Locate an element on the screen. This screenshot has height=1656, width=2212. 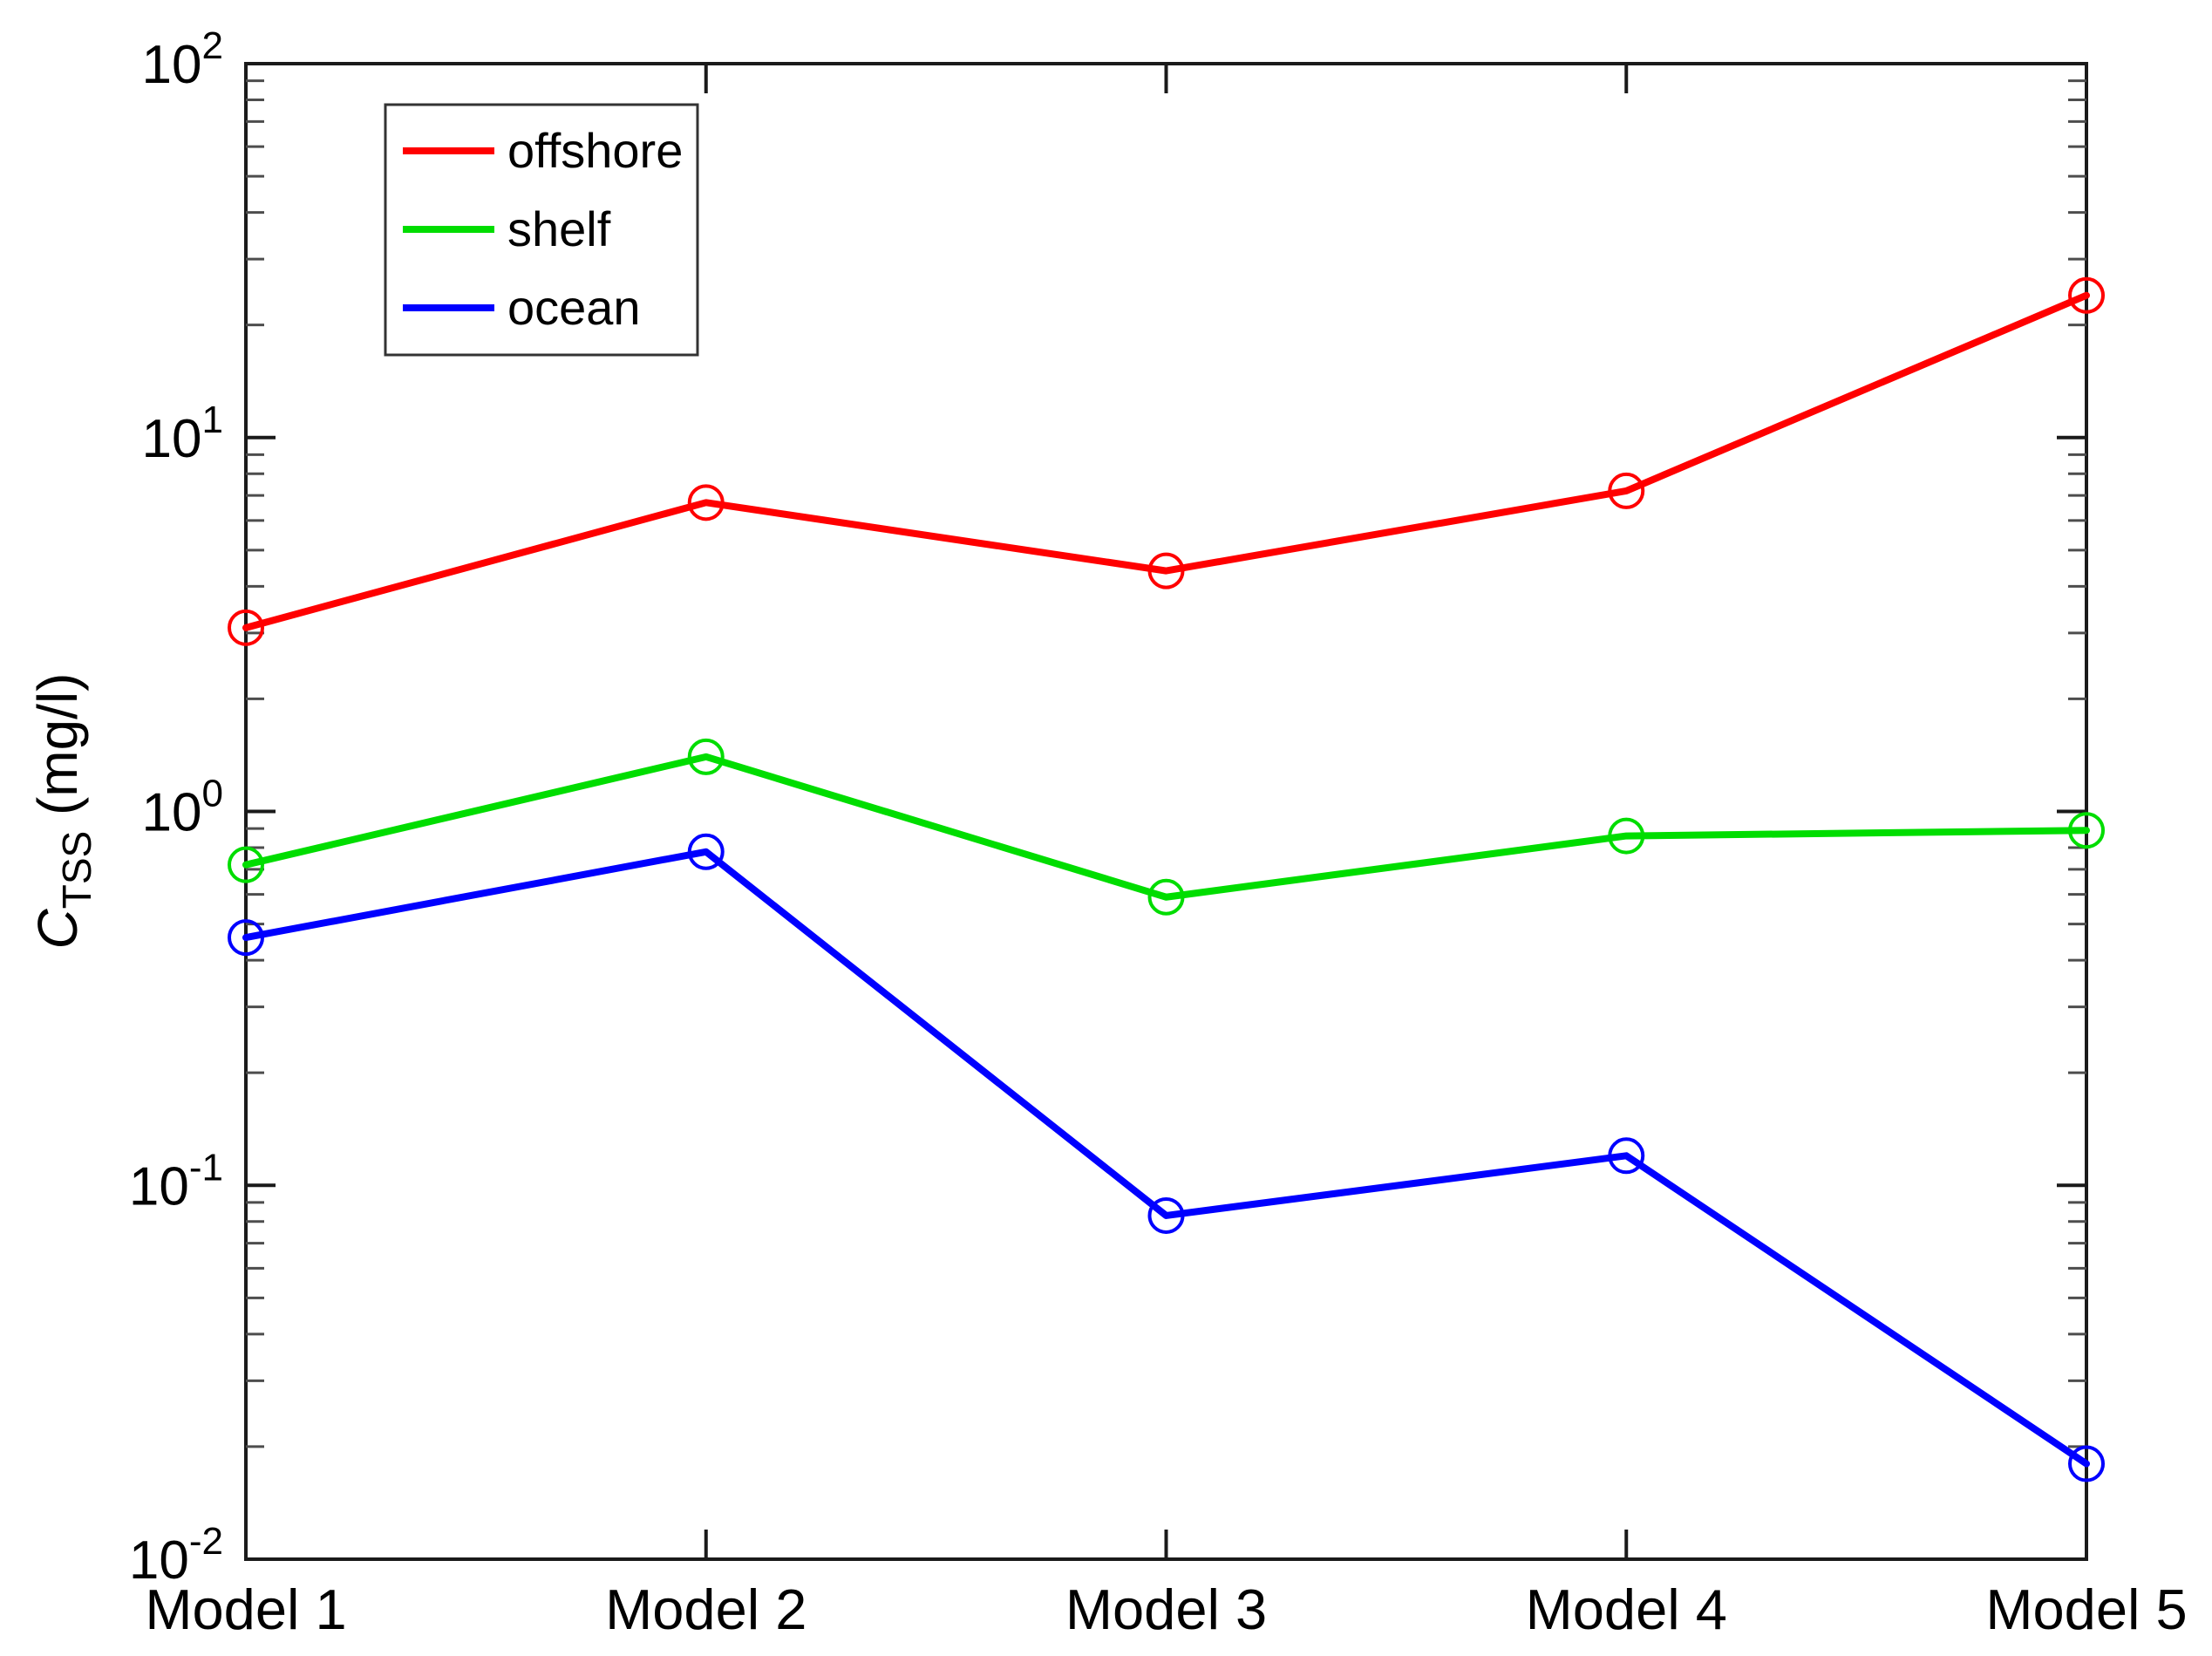
y-axis-label-var: C is located at coordinates (58, 930).